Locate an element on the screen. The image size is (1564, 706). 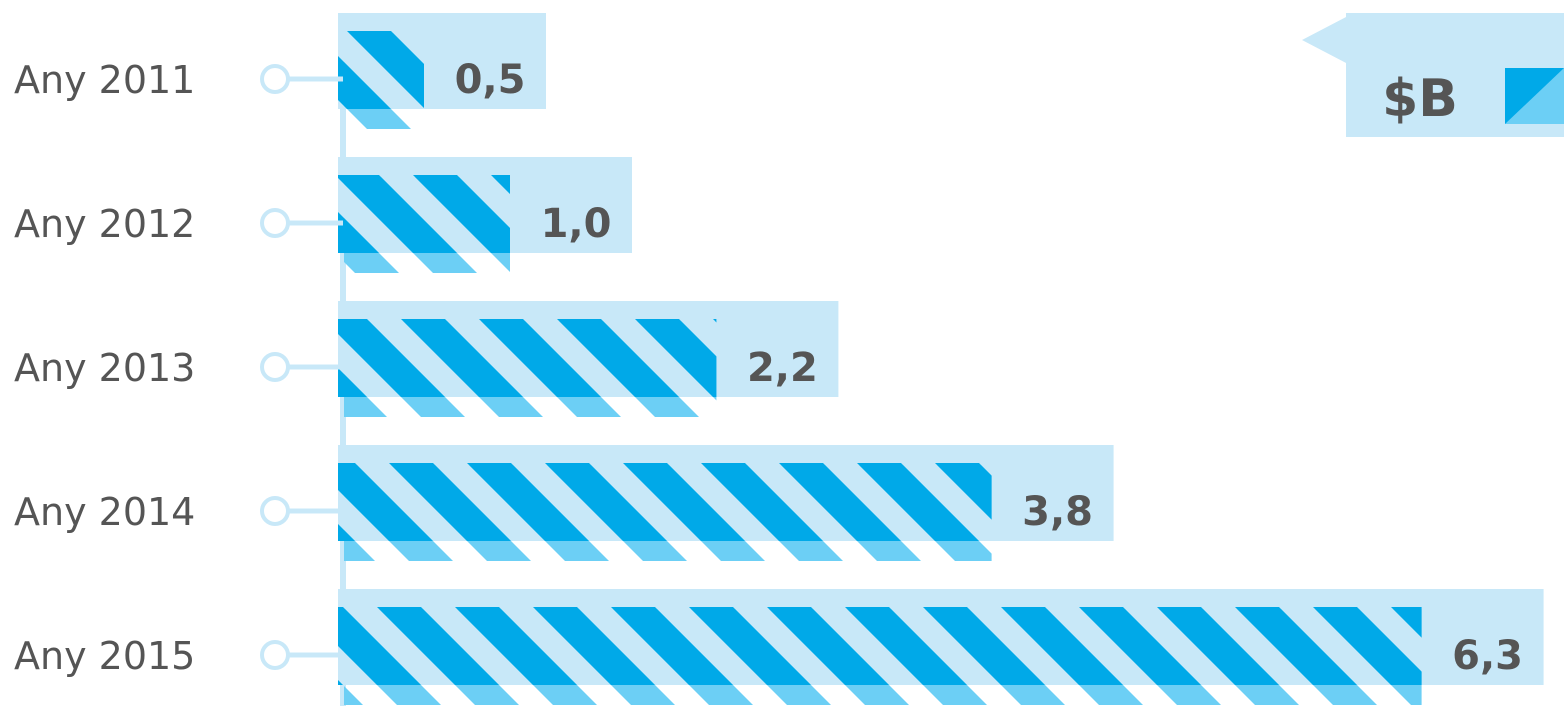
bar-row: Any 2014 3,8 is located at coordinates (564, 503).